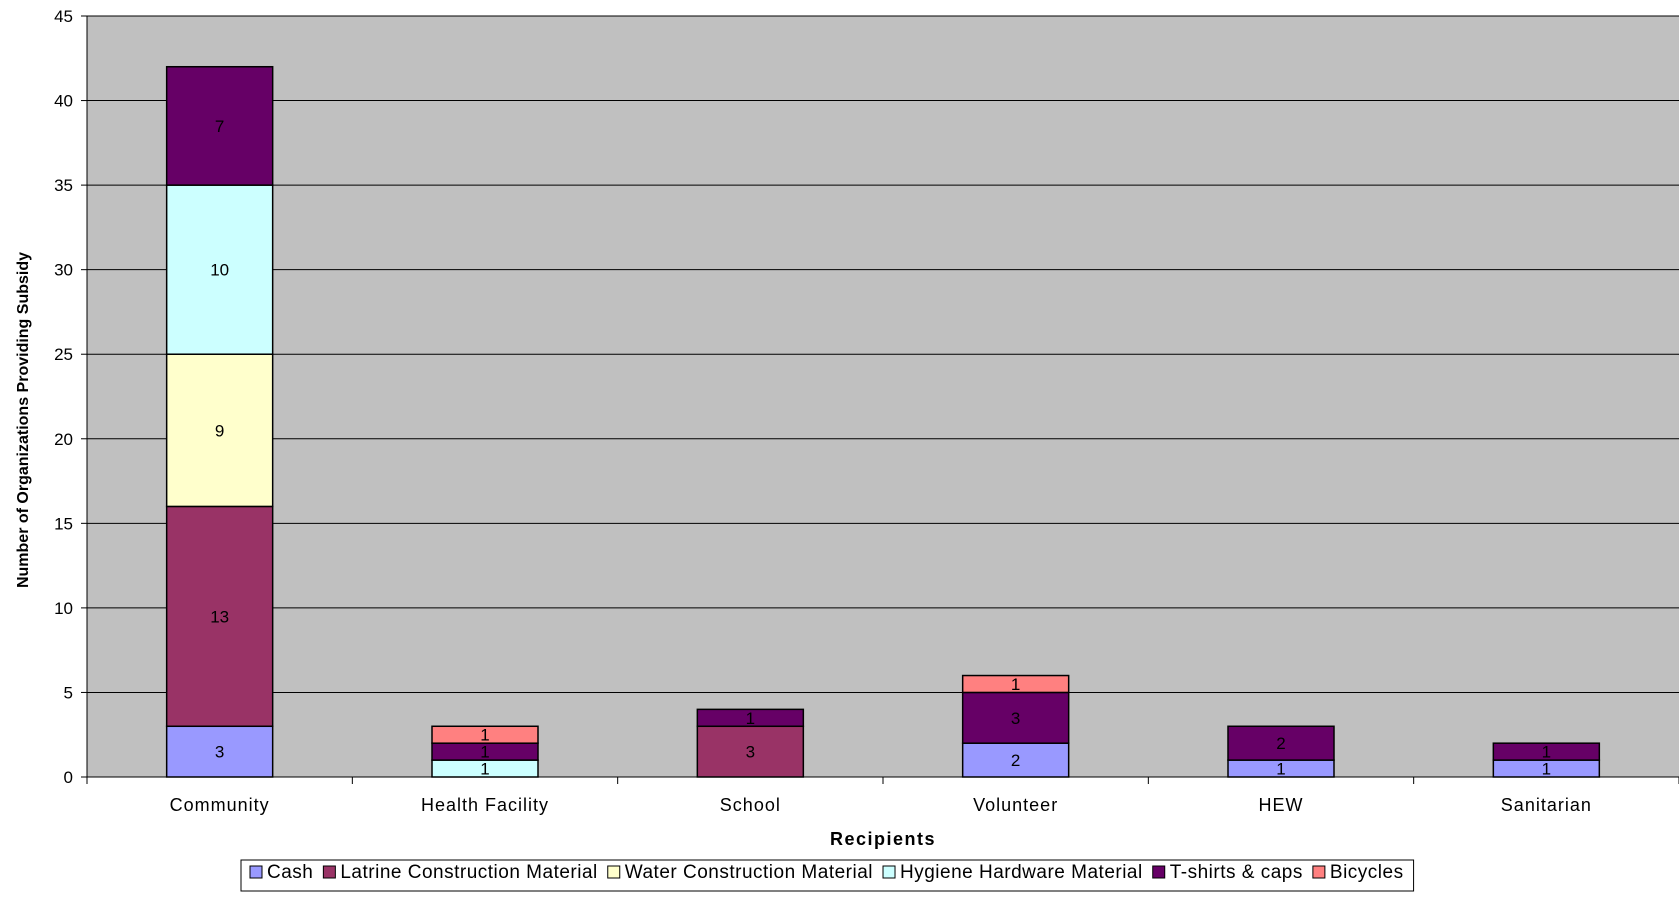  I want to click on y-tick-label: 25, so click(63, 354).